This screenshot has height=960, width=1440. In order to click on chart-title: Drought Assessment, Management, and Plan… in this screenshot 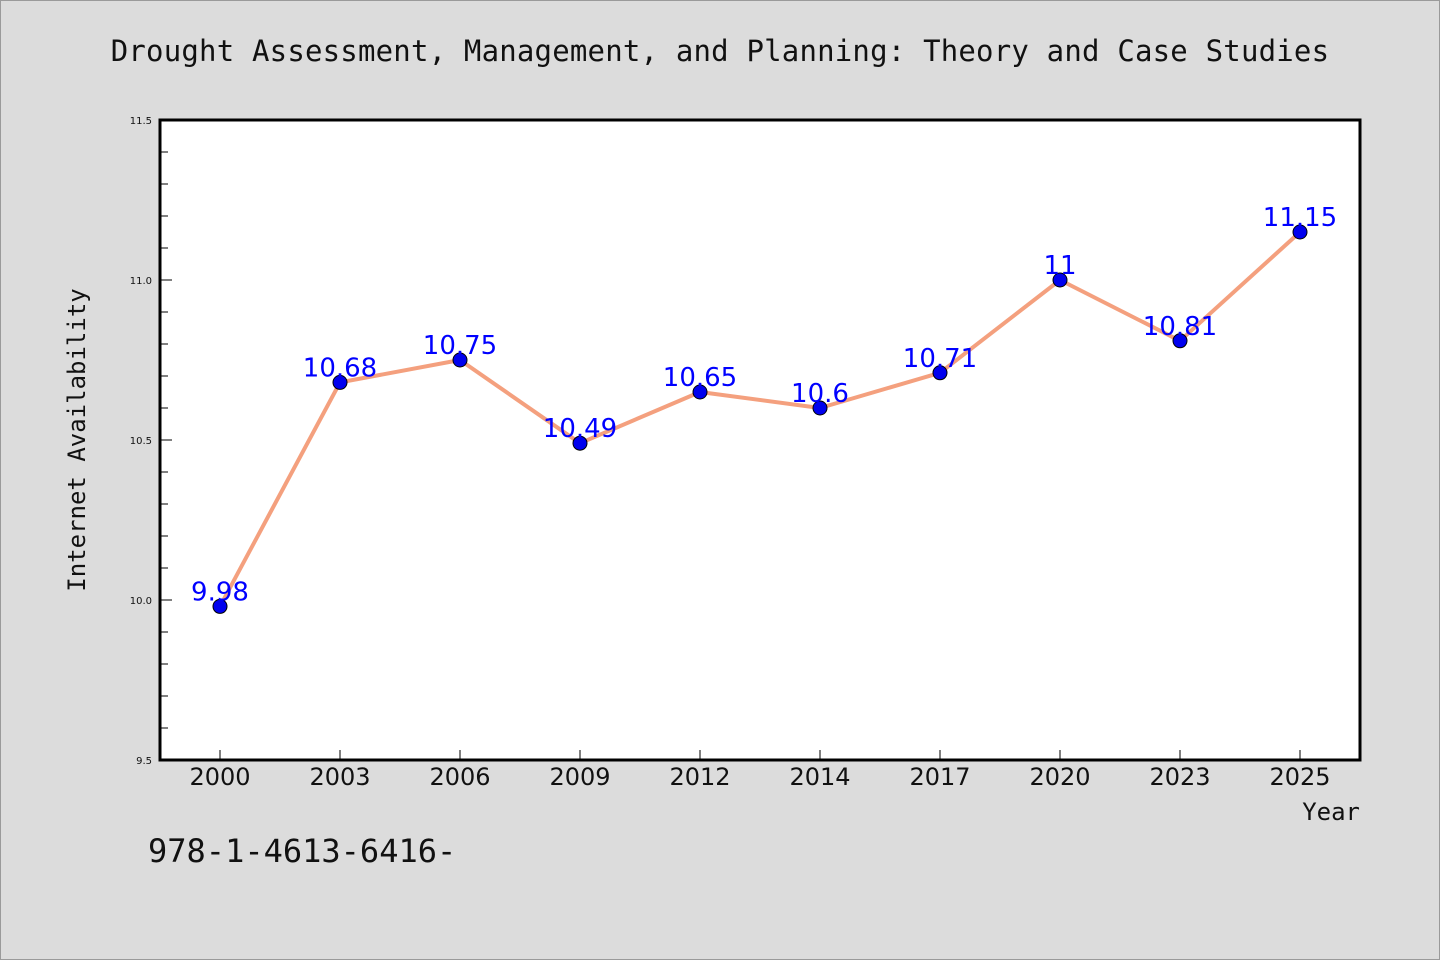, I will do `click(720, 51)`.